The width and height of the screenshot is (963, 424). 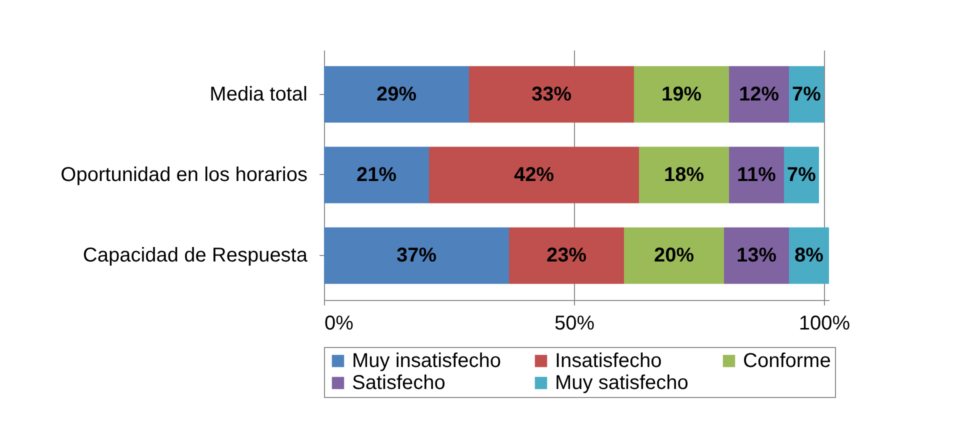 What do you see at coordinates (416, 255) in the screenshot?
I see `data-label: 37%` at bounding box center [416, 255].